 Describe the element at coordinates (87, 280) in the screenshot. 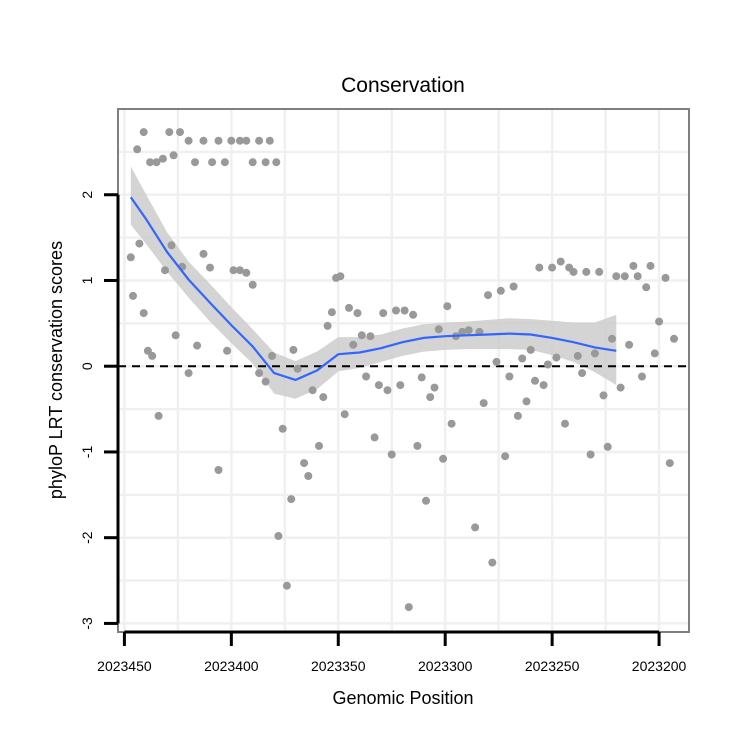

I see `y-tick-label: 1` at that location.